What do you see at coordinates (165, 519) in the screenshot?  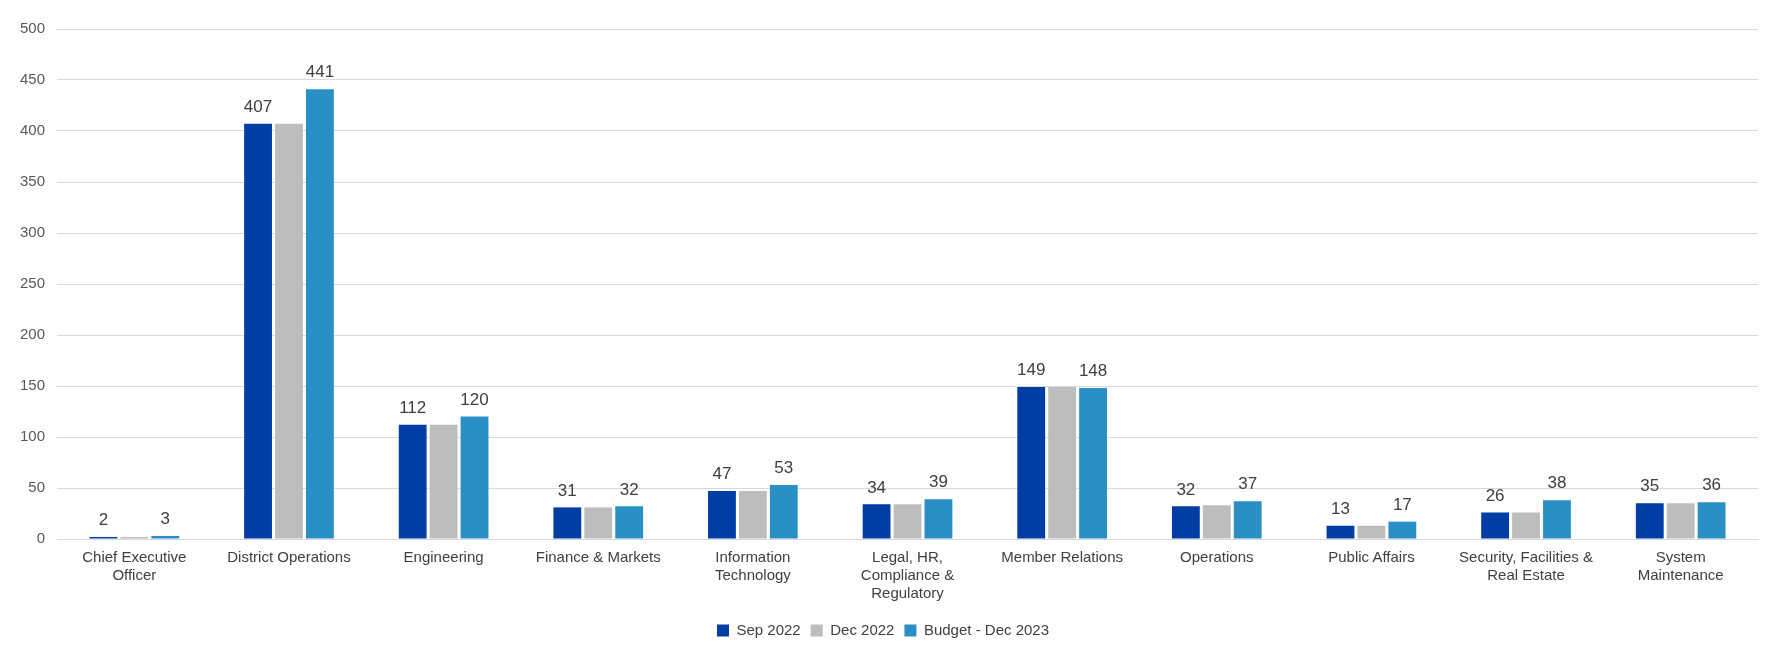 I see `data-label: 3` at bounding box center [165, 519].